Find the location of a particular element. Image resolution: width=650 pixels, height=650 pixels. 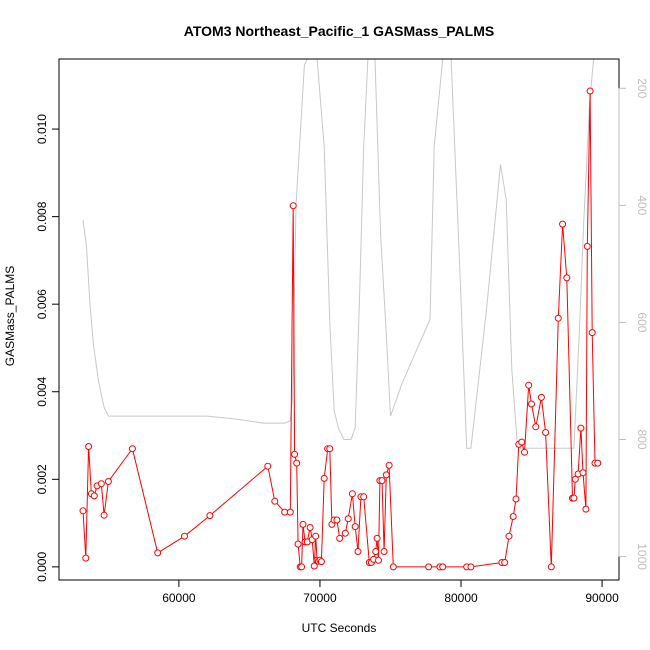

x-tick-label: 60000 is located at coordinates (179, 598).